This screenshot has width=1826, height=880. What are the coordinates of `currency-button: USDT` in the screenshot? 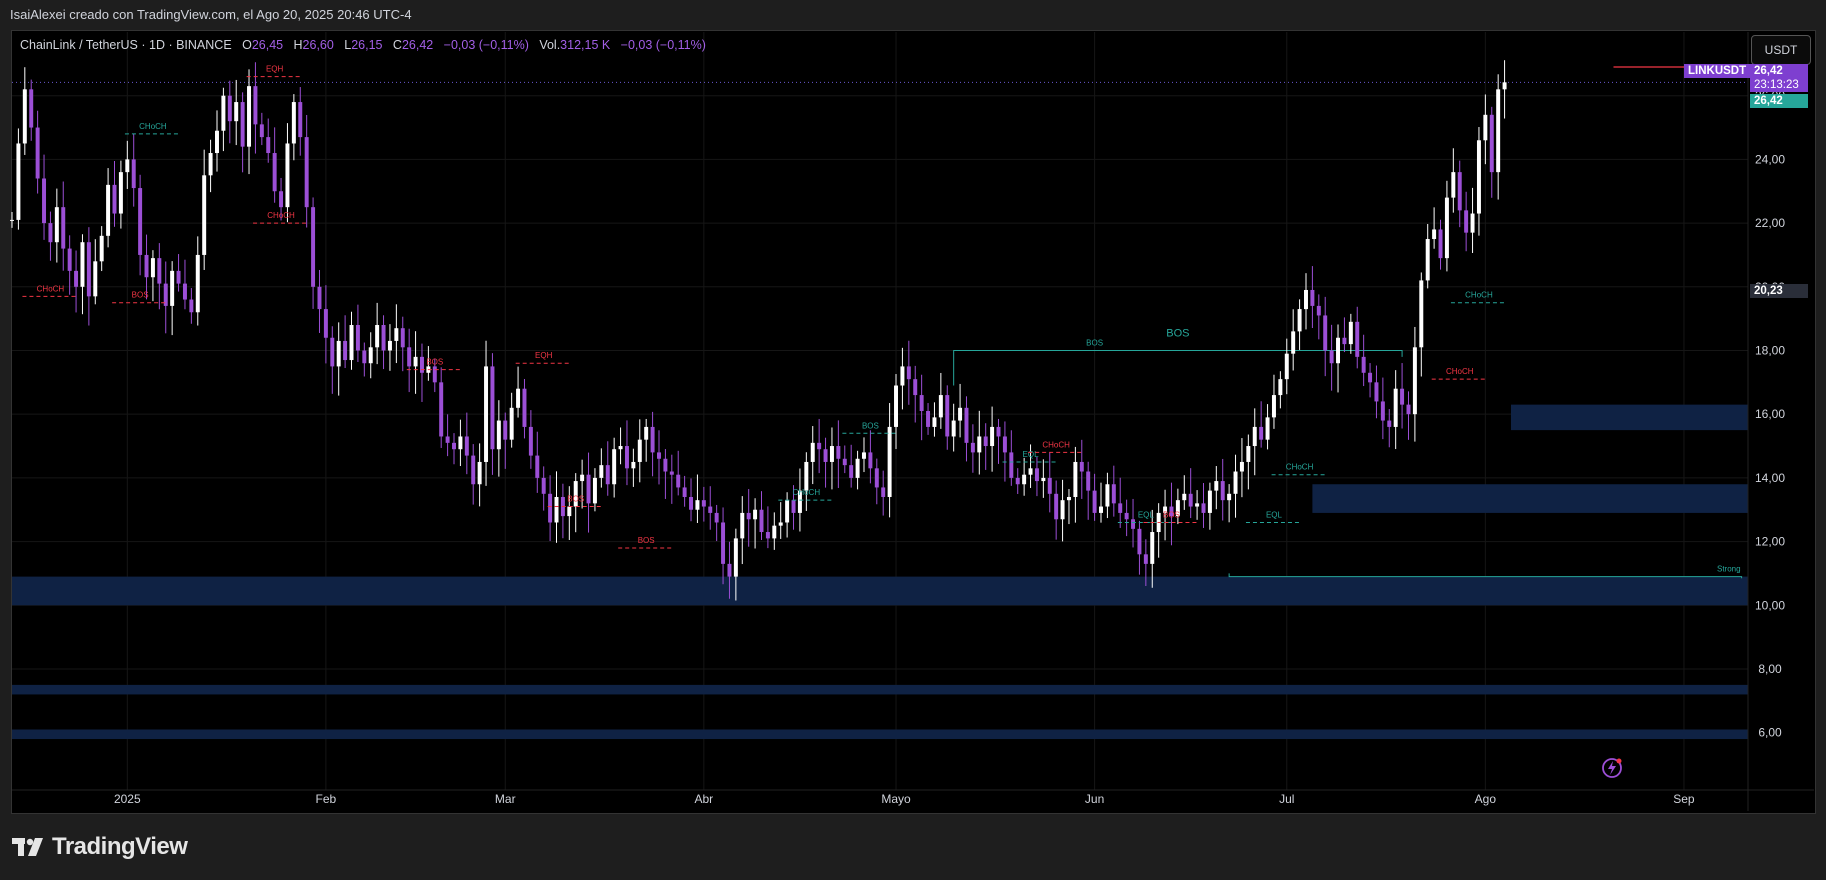 It's located at (1781, 50).